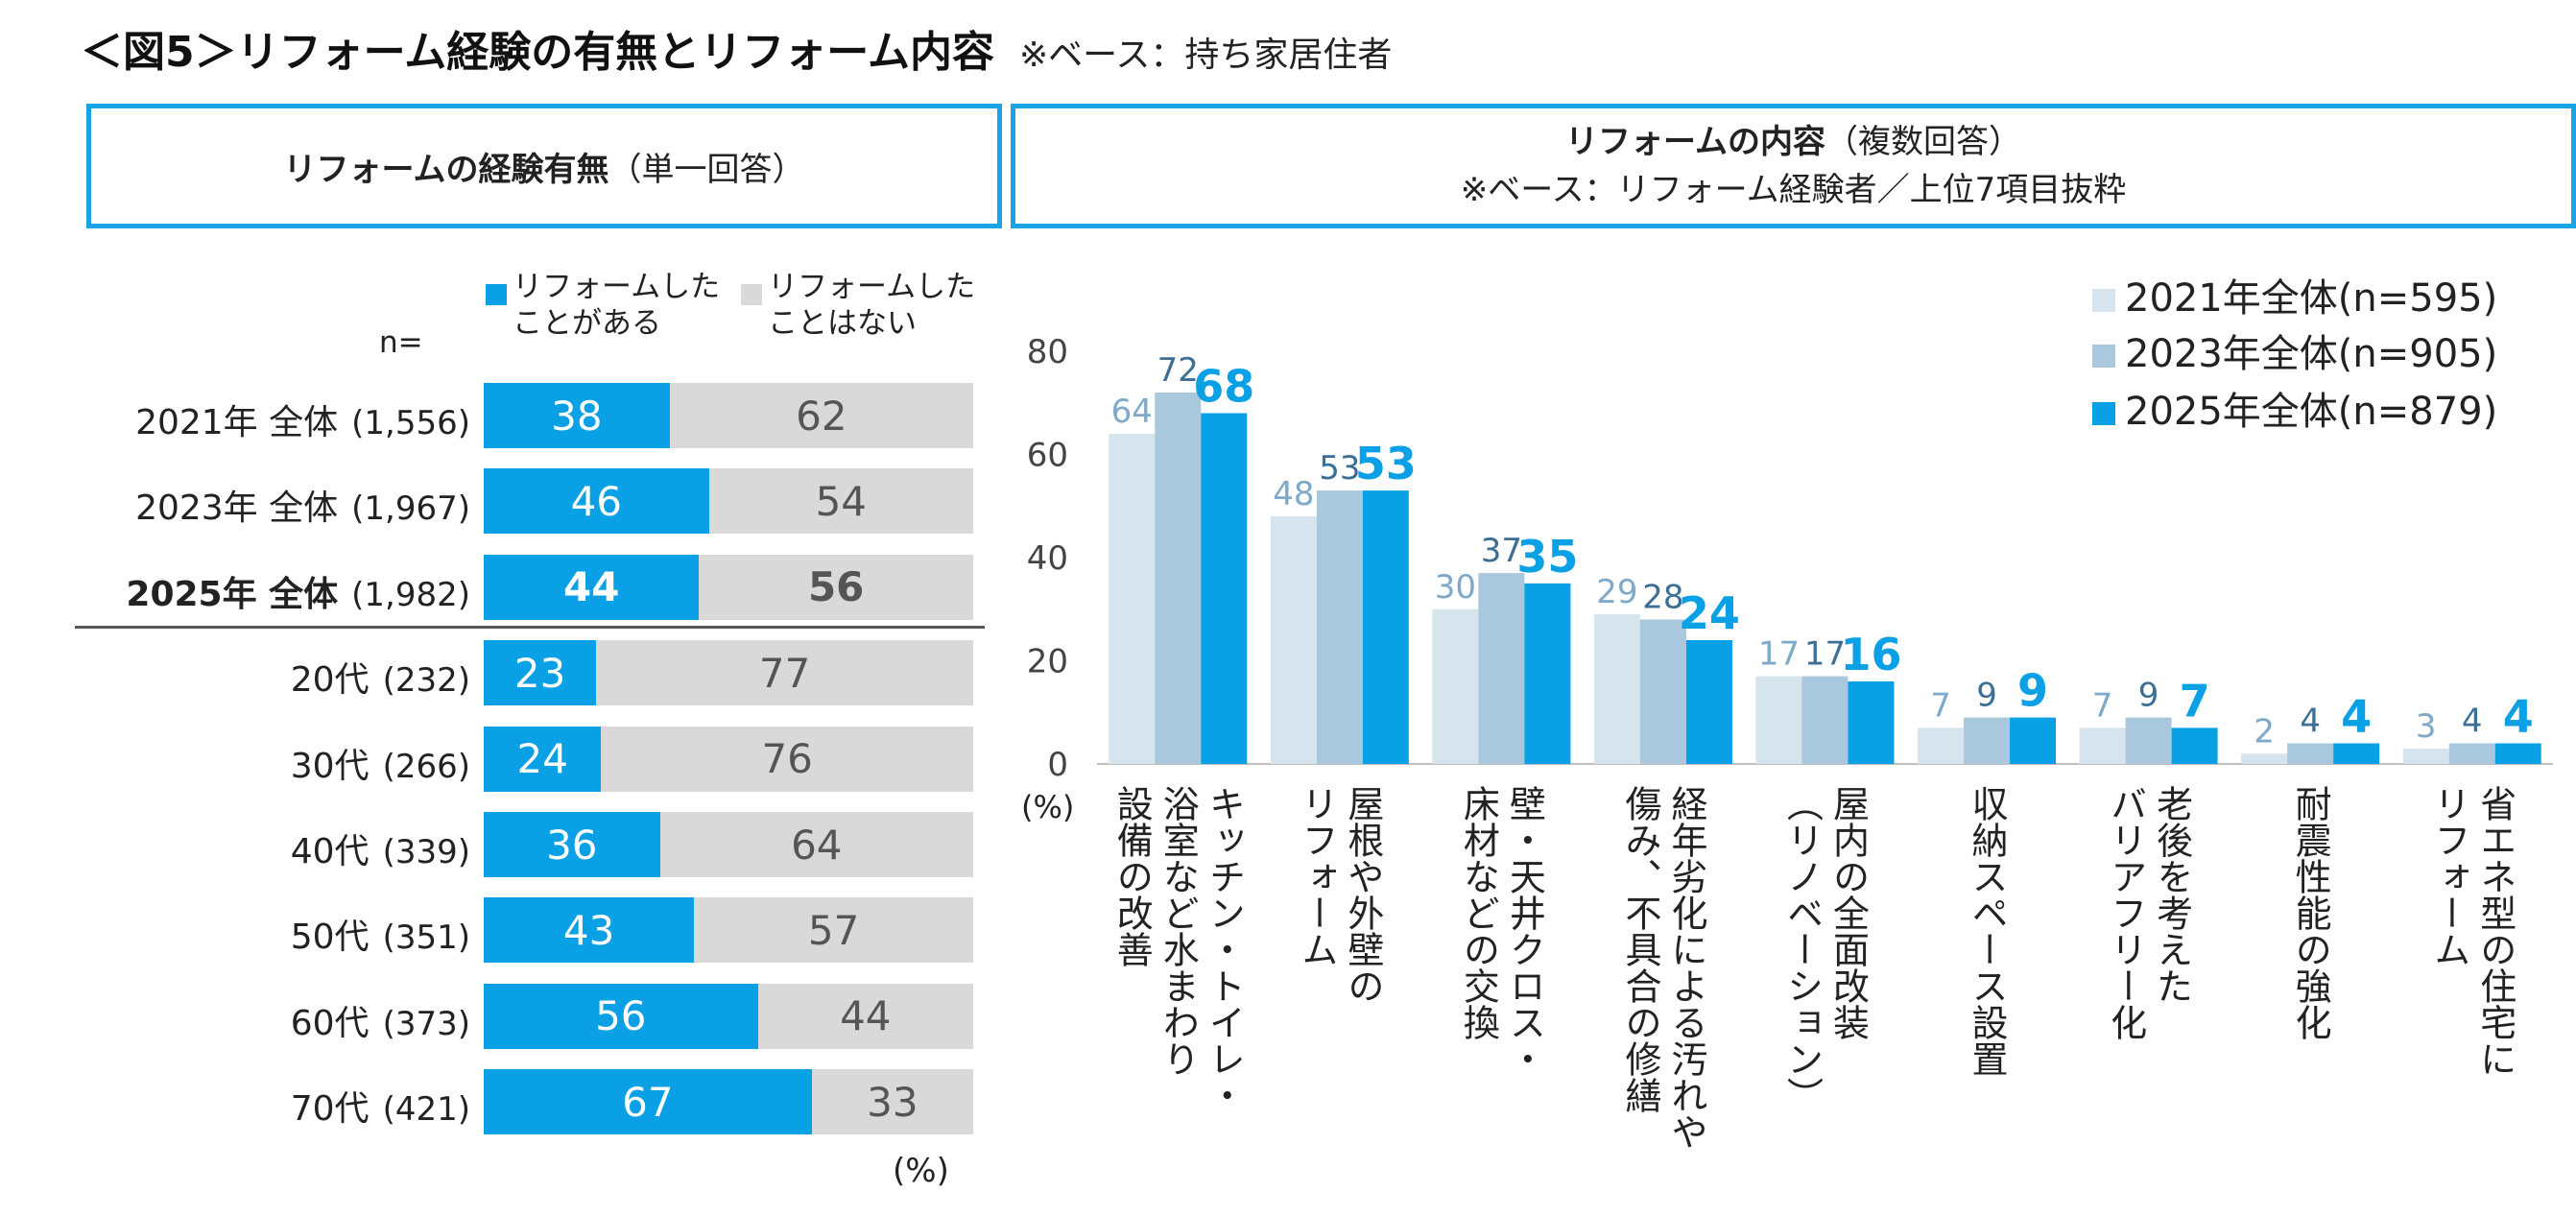  What do you see at coordinates (1047, 662) in the screenshot?
I see `y-tick-label: 20` at bounding box center [1047, 662].